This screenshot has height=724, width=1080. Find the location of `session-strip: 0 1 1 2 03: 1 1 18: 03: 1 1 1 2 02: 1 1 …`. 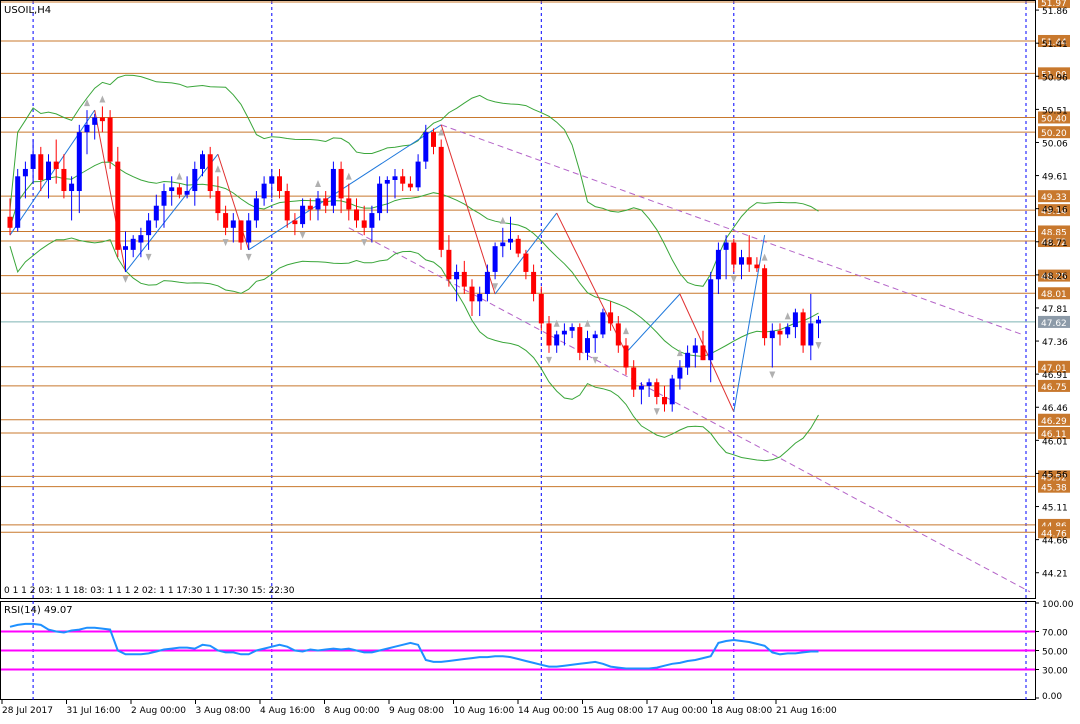

session-strip: 0 1 1 2 03: 1 1 18: 03: 1 1 1 2 02: 1 1 … is located at coordinates (149, 591).